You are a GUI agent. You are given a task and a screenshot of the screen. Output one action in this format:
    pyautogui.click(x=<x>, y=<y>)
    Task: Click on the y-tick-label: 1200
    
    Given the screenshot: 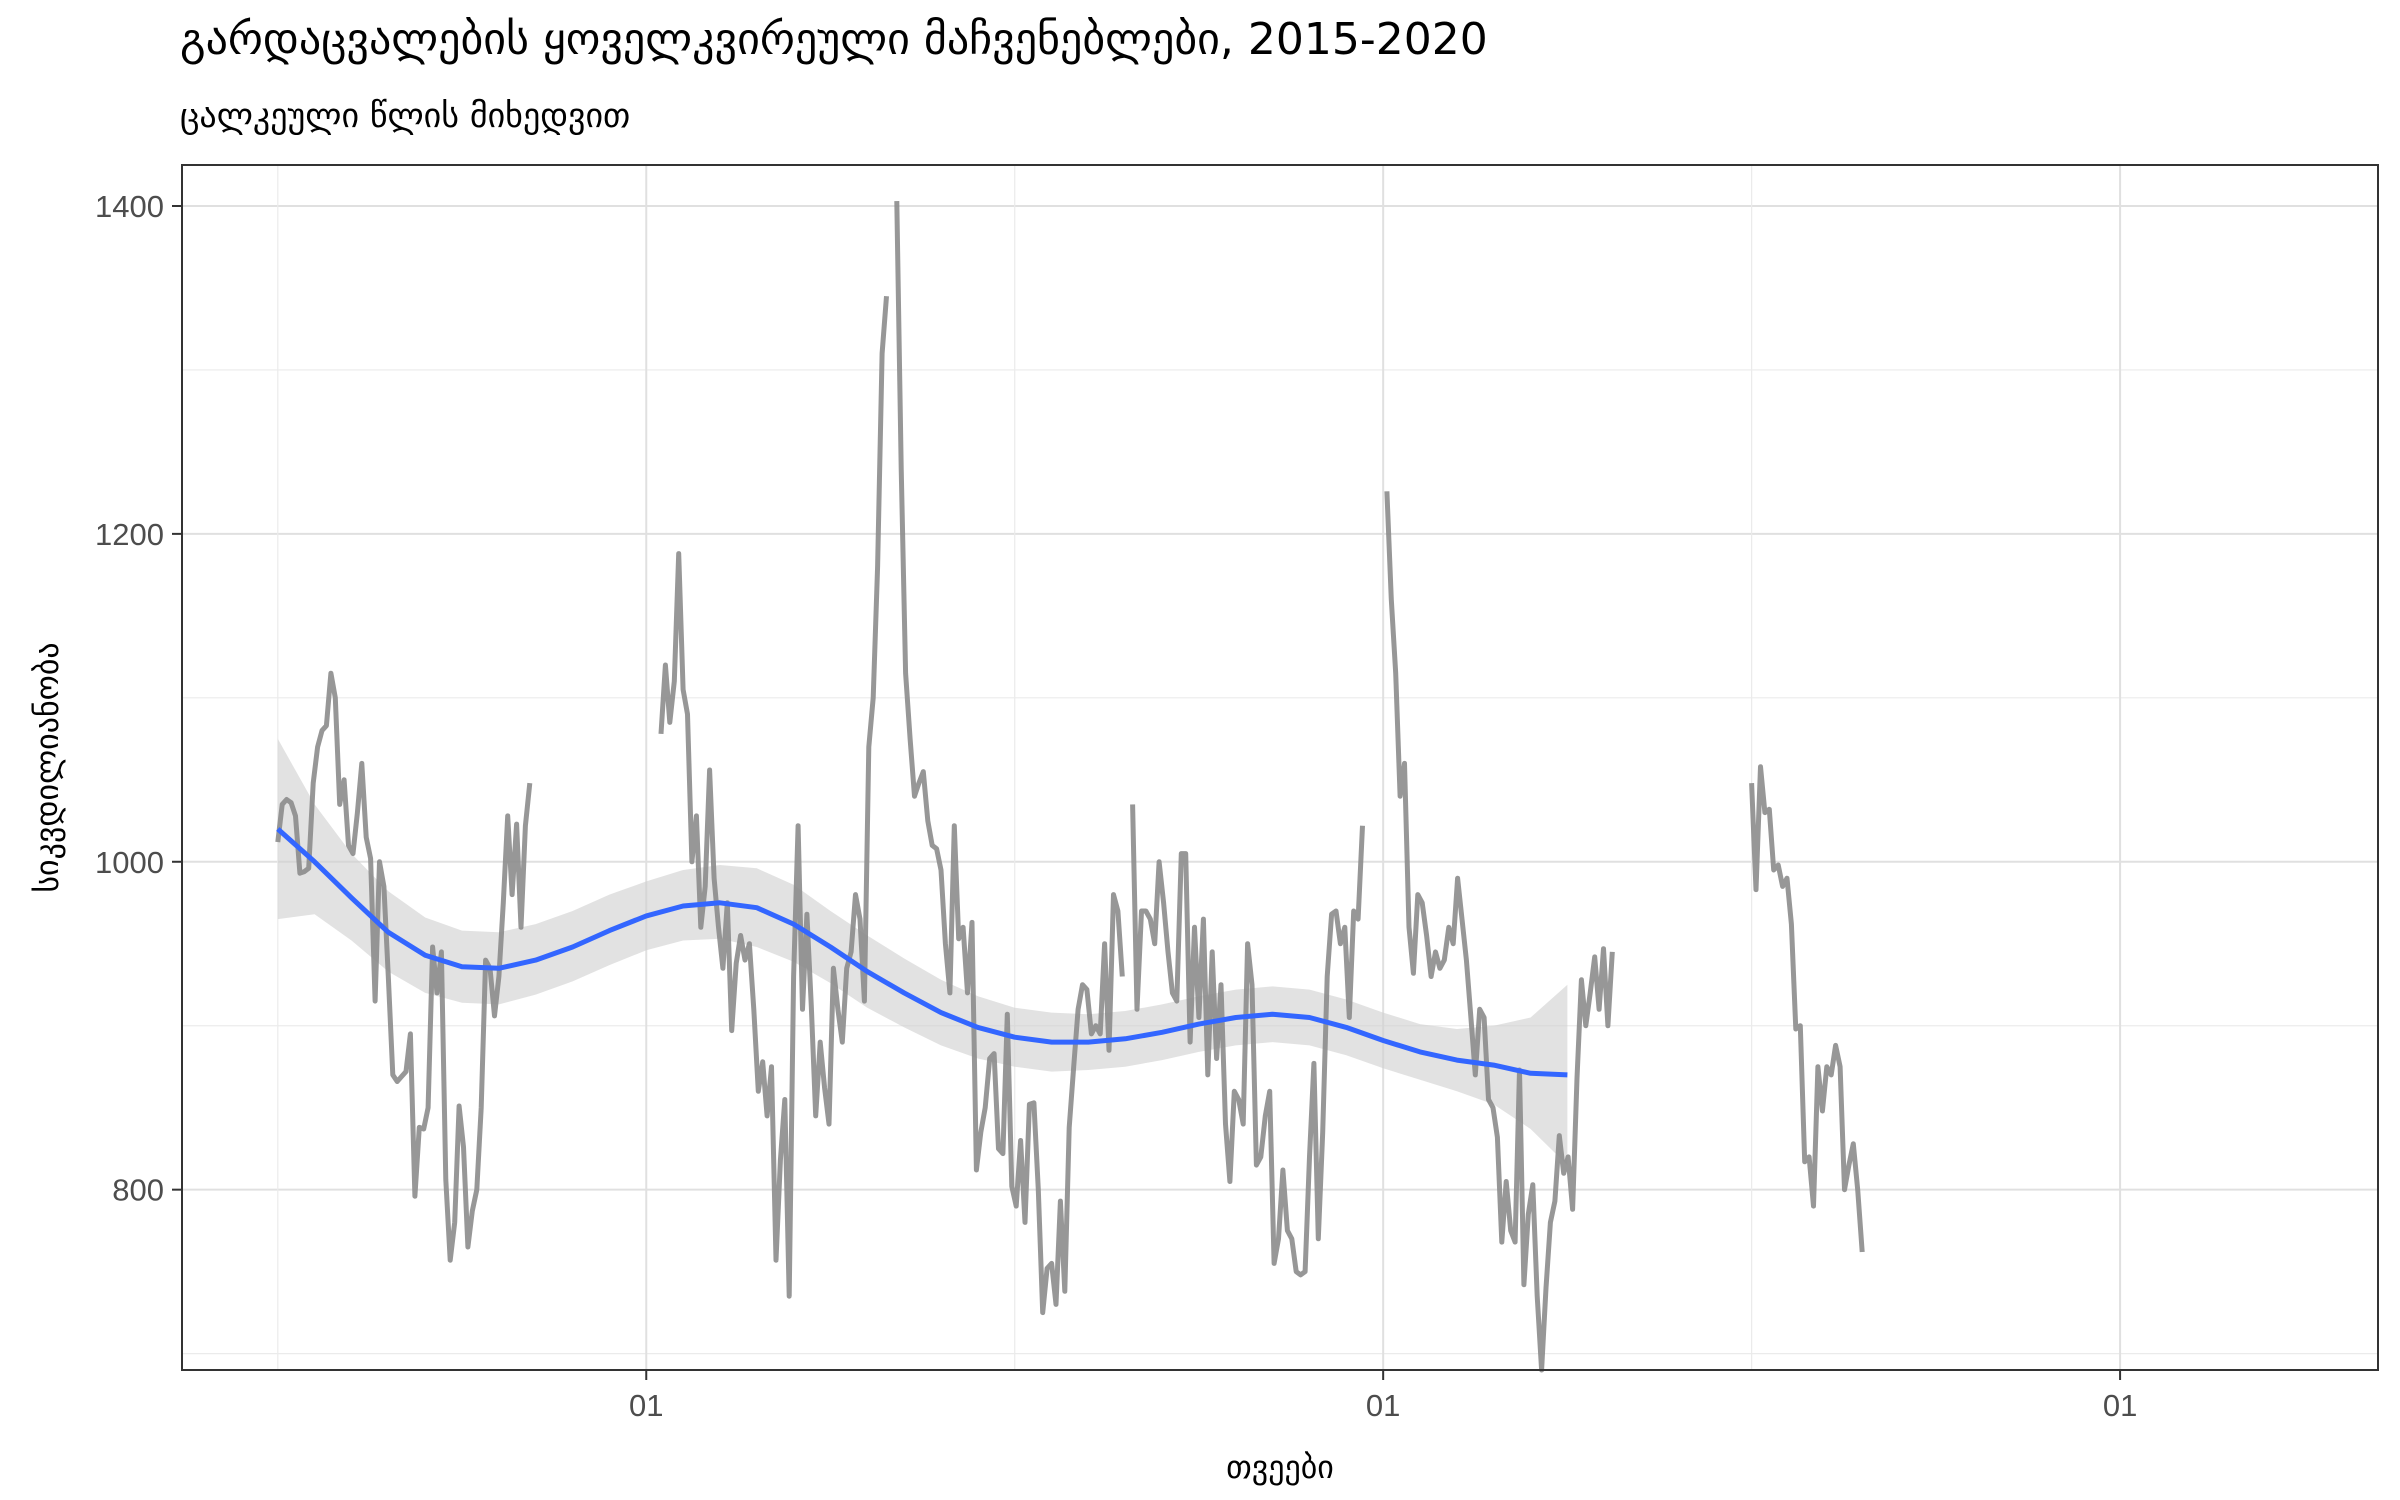 What is the action you would take?
    pyautogui.click(x=129, y=534)
    